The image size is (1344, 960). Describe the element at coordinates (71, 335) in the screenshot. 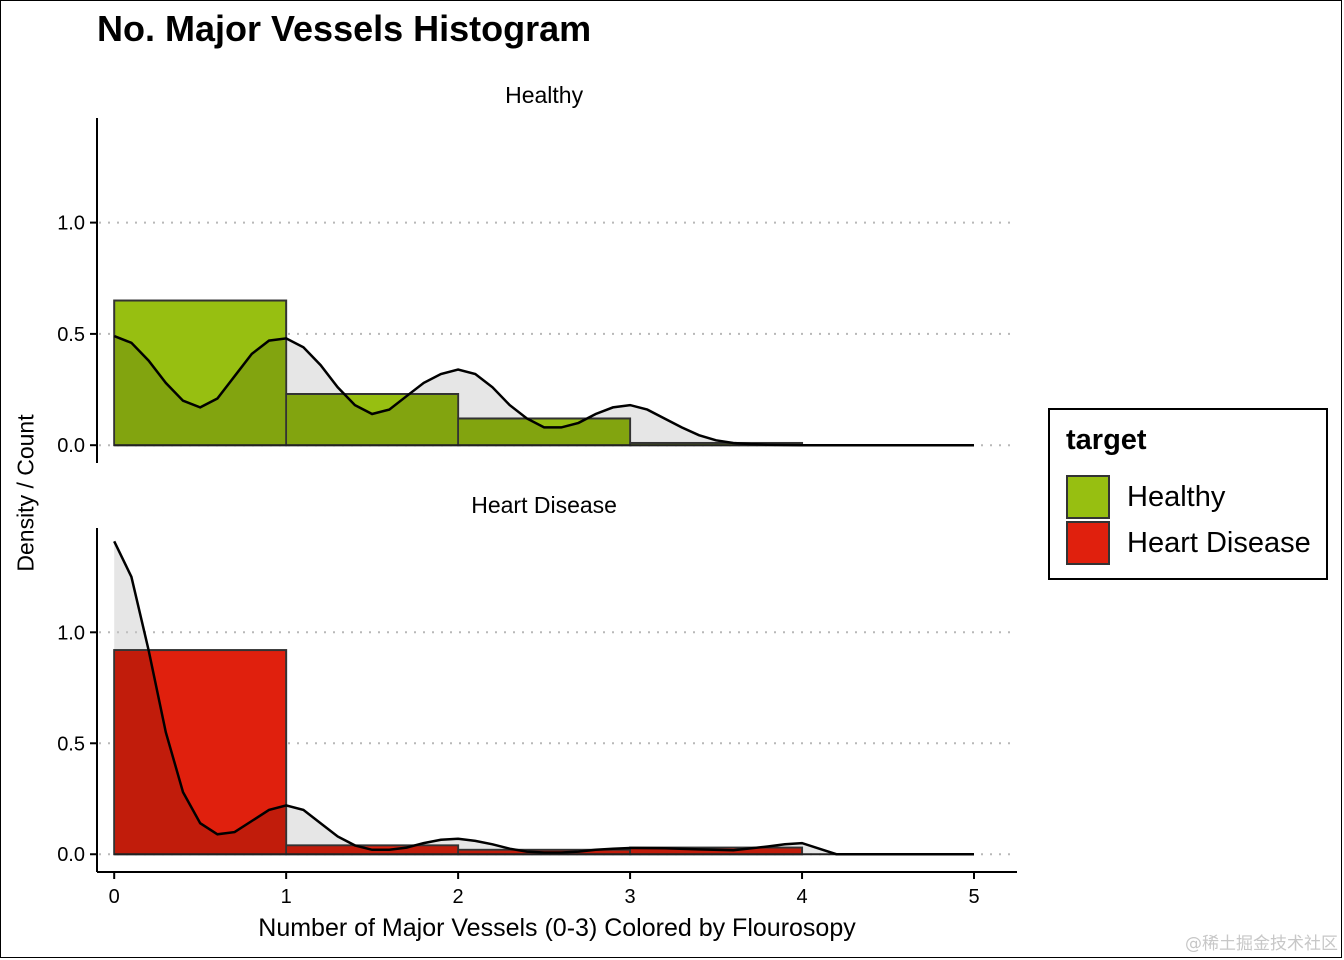

I see `y-tick-label-healthy-1: 0.5` at that location.